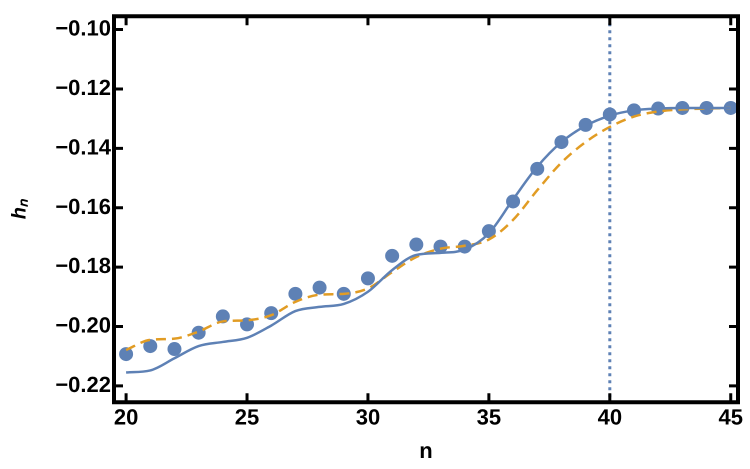 The height and width of the screenshot is (469, 750). I want to click on y-tick-label: −0.14, so click(83, 147).